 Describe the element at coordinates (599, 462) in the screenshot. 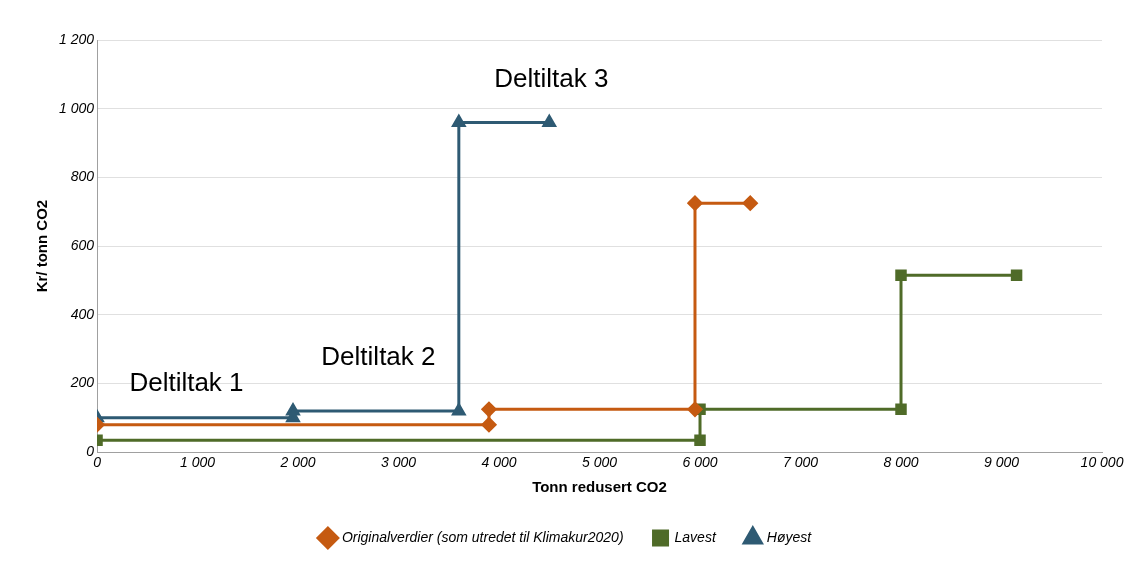

I see `x-tick-label: 5 000` at that location.